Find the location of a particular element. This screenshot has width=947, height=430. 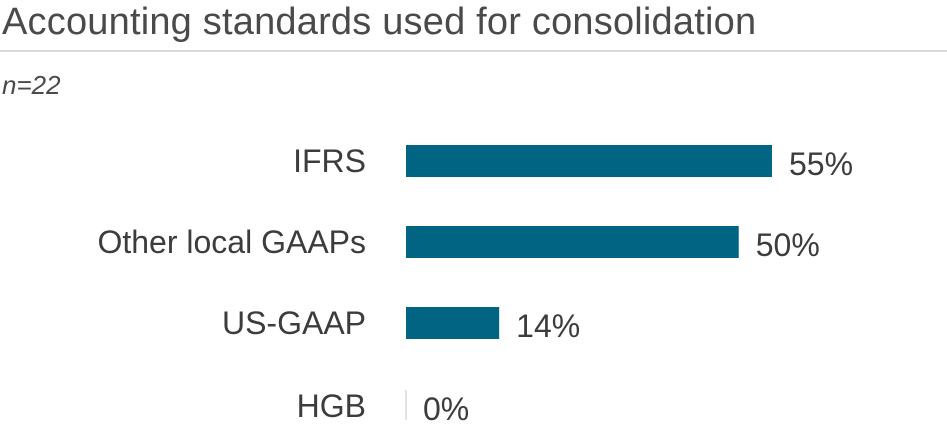

chart-subtitle: n=22 is located at coordinates (31, 85).